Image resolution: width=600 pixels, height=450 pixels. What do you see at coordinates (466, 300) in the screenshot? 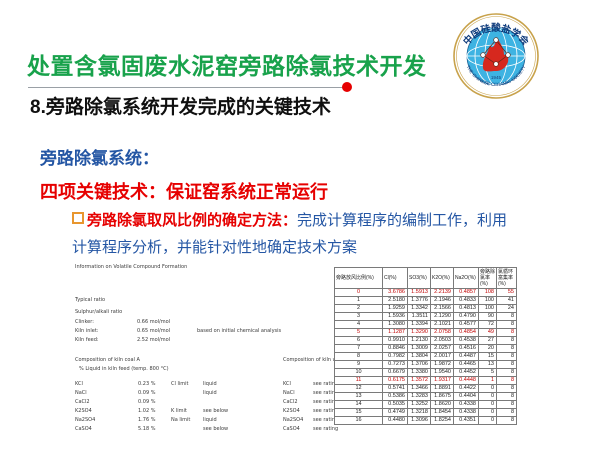
I see `results-cell: 0.4833` at bounding box center [466, 300].